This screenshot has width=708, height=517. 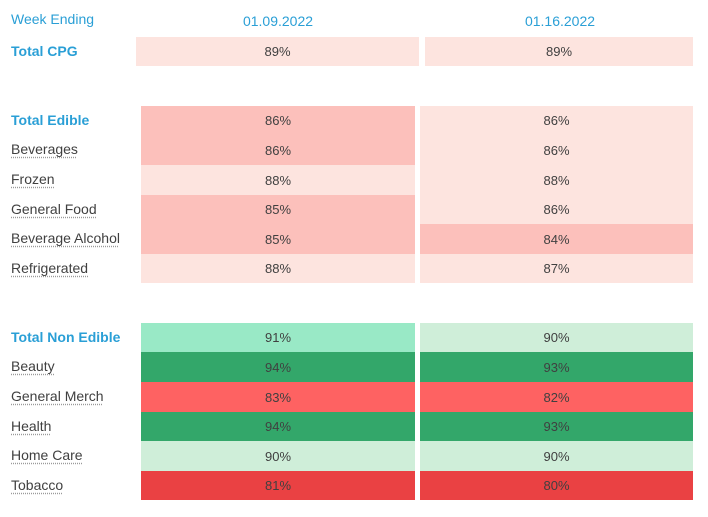 I want to click on heatmap-cell-health-week1: 94%, so click(x=278, y=426).